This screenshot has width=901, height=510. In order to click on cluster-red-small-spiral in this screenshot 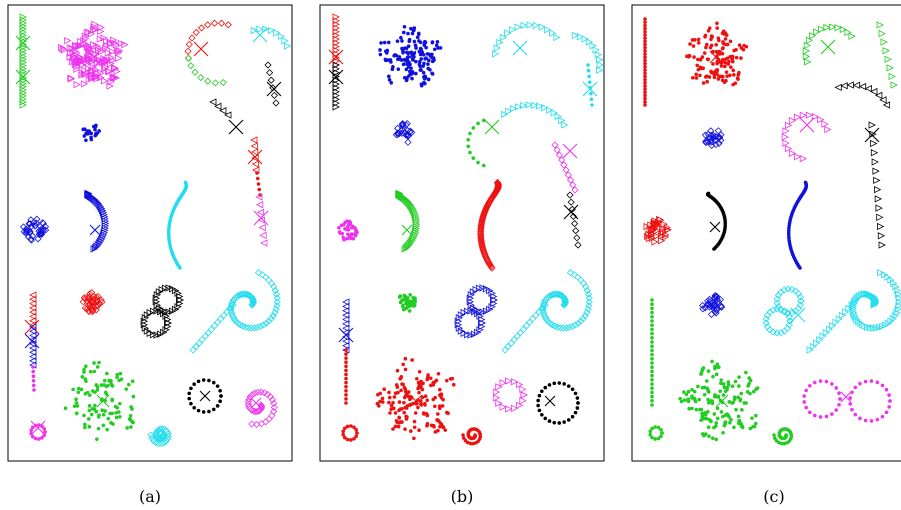, I will do `click(472, 436)`.